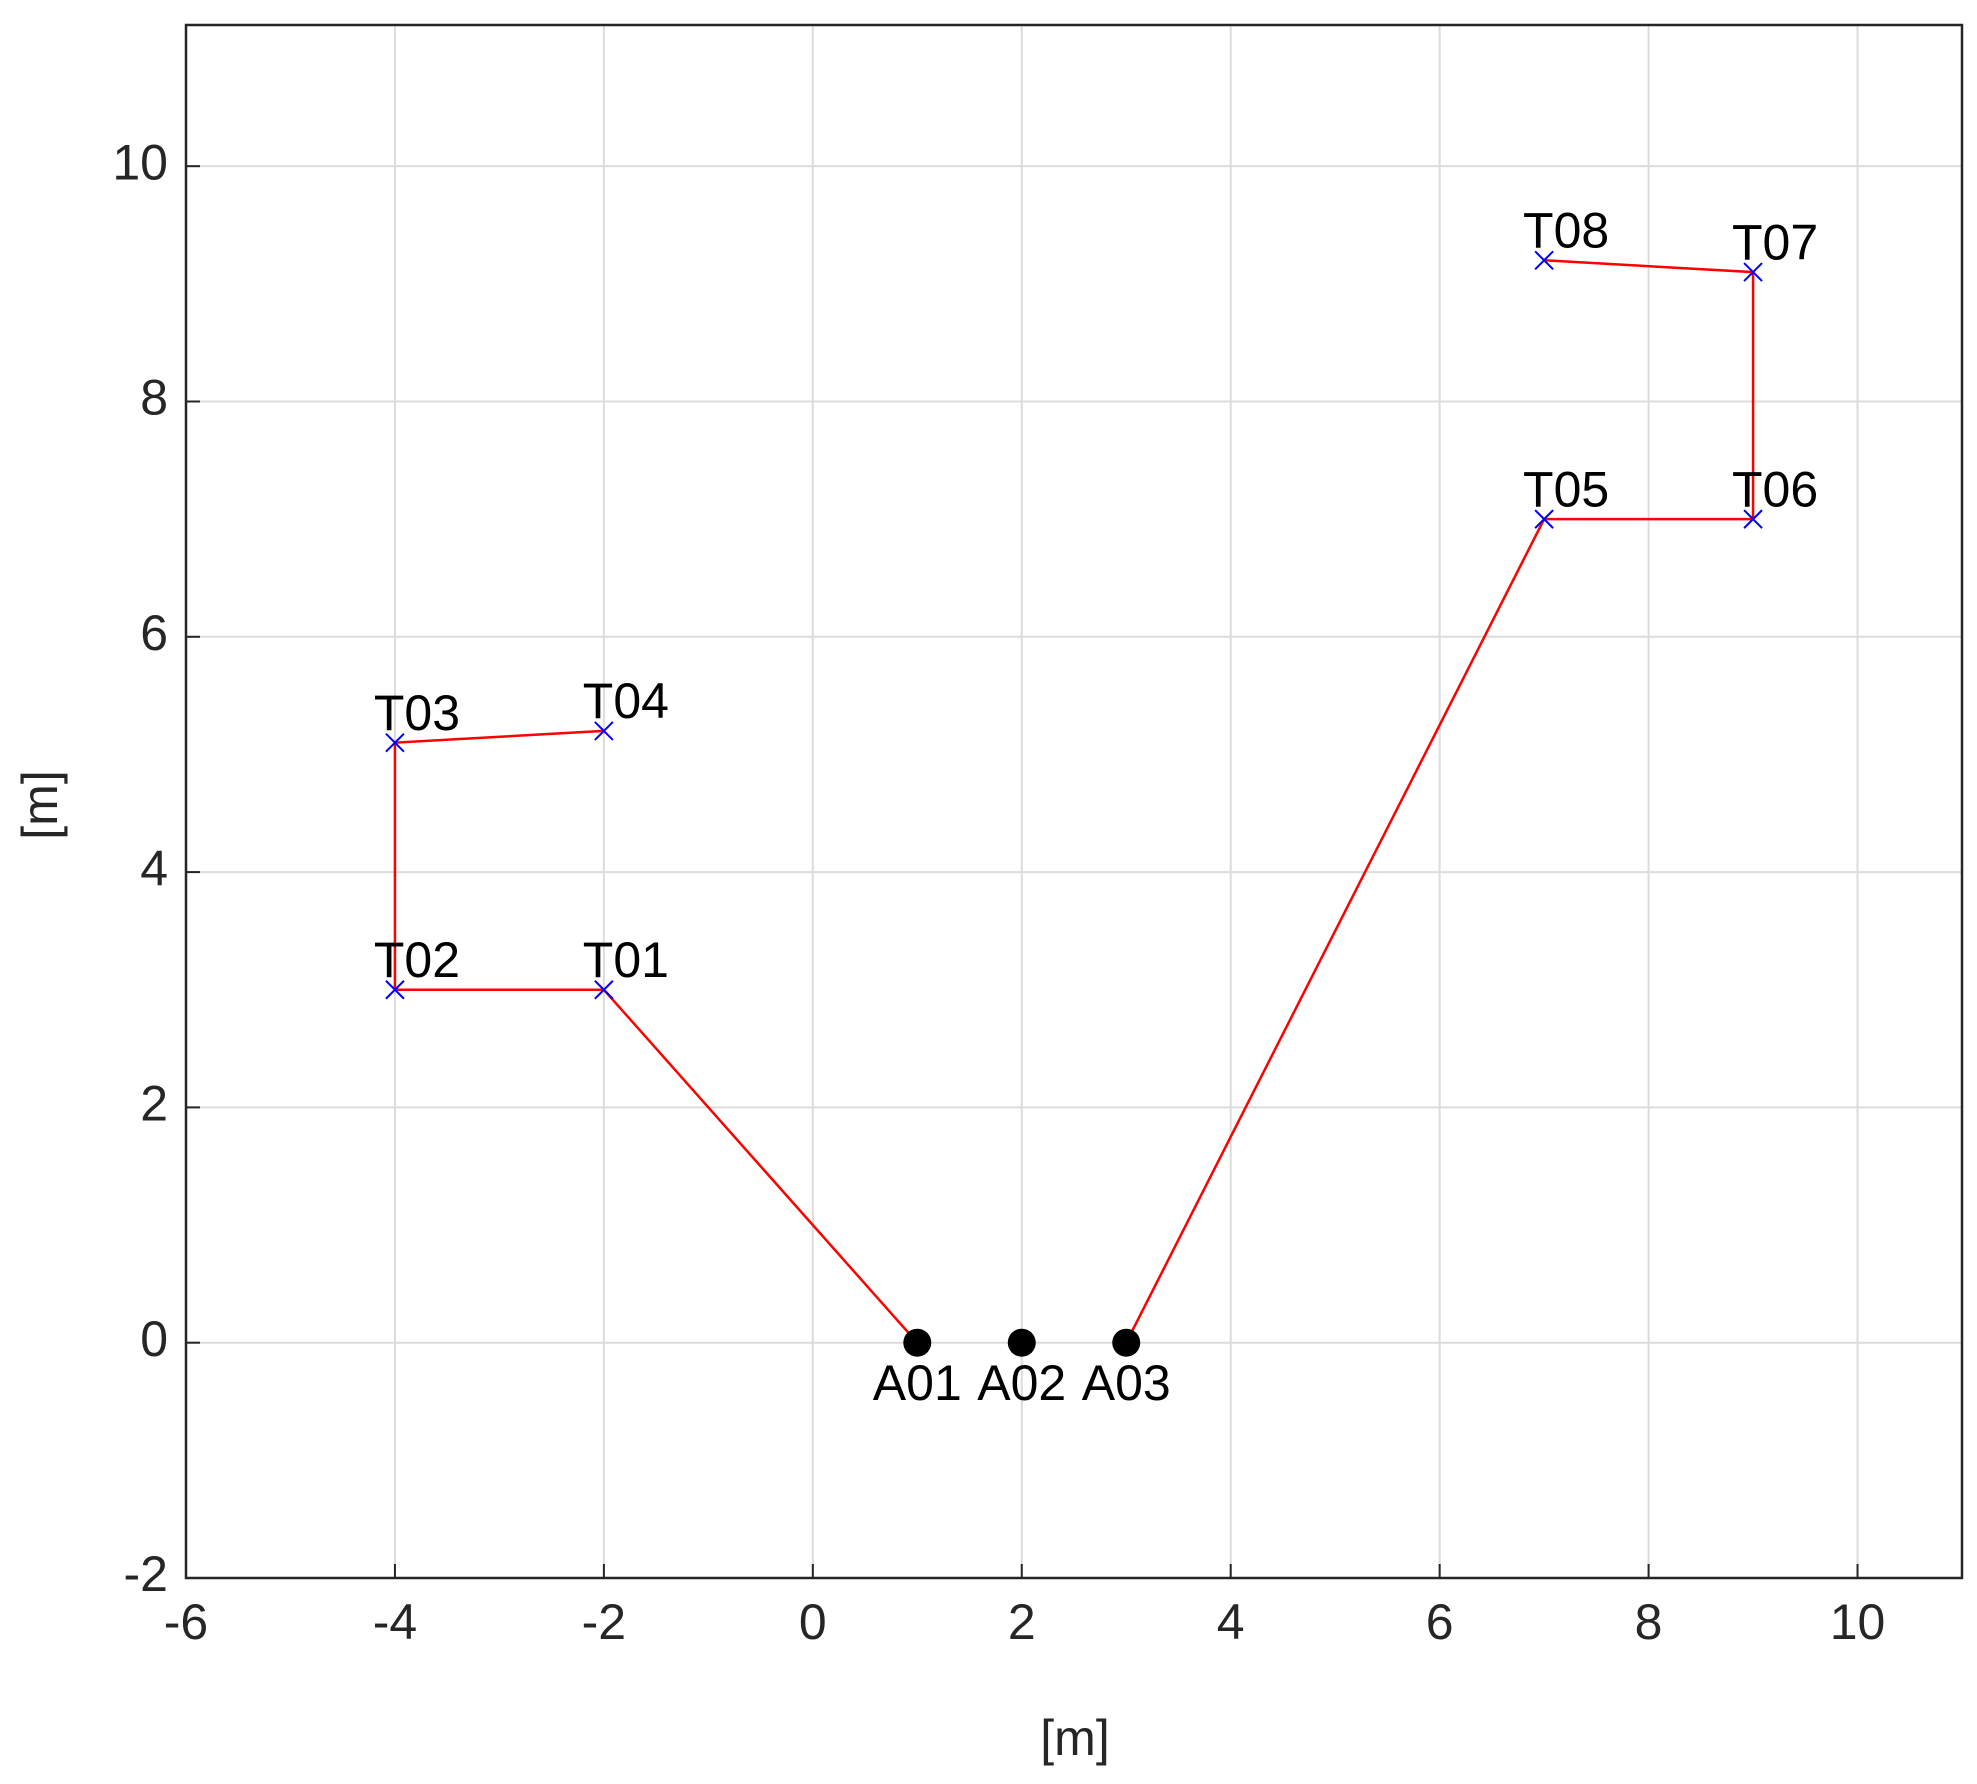 Image resolution: width=1977 pixels, height=1784 pixels. What do you see at coordinates (1858, 1622) in the screenshot?
I see `x-tick-label: 10` at bounding box center [1858, 1622].